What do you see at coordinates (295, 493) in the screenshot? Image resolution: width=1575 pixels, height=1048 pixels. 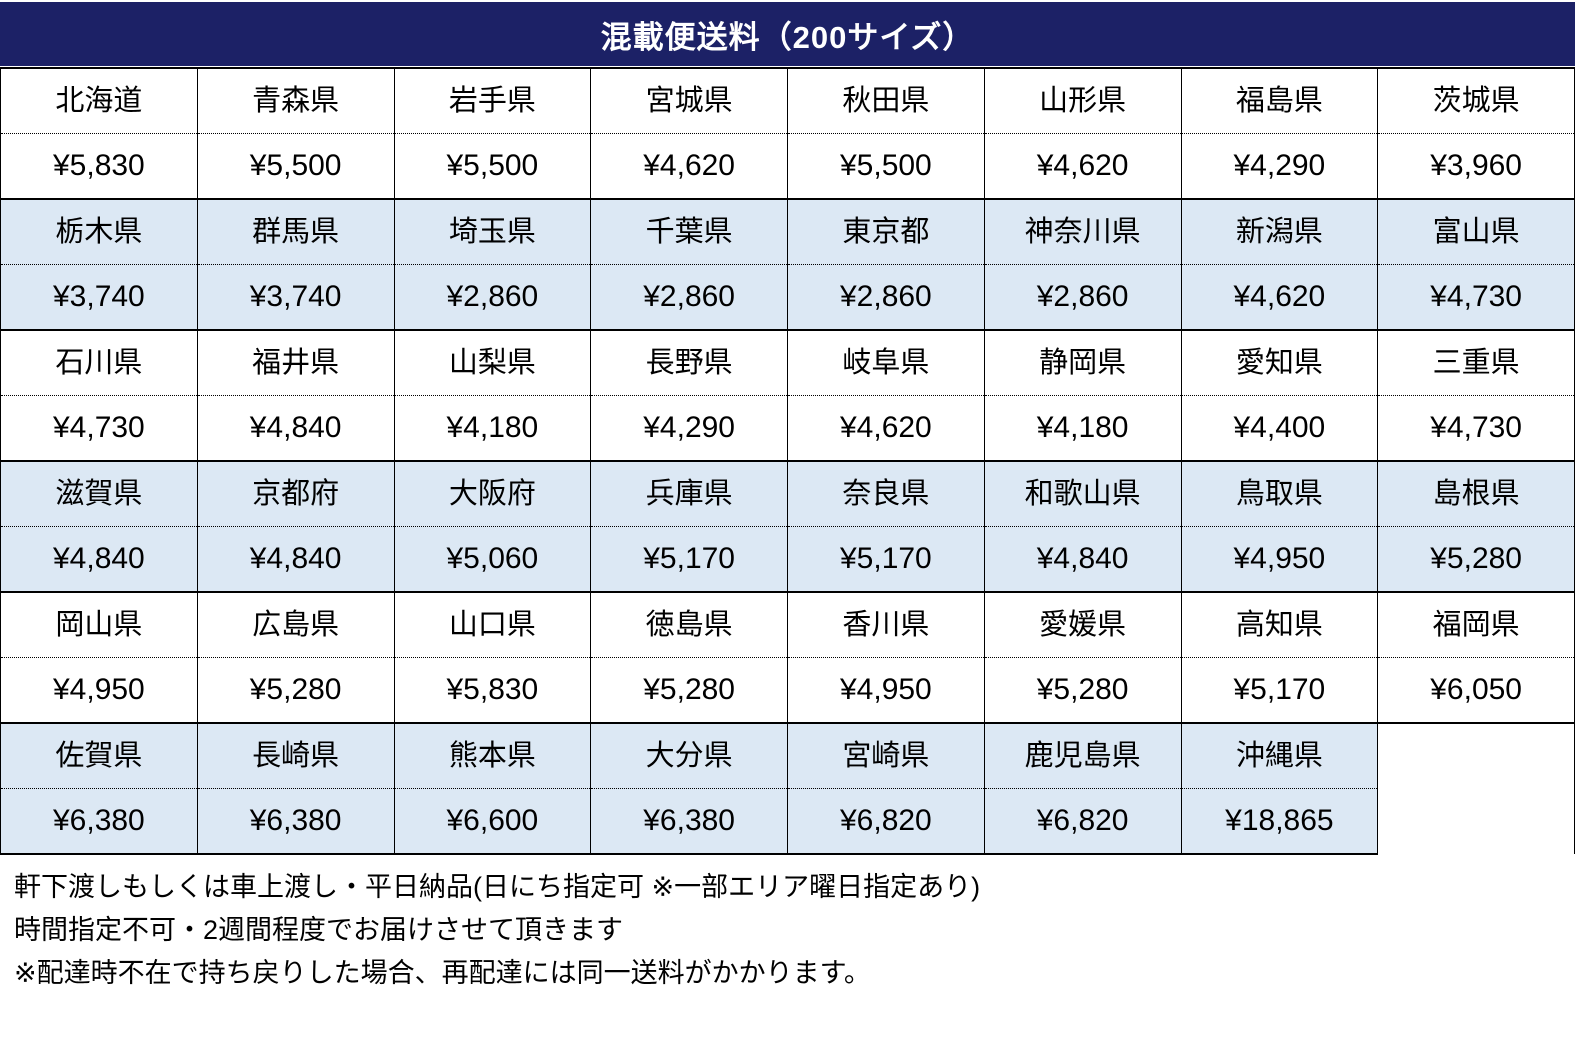 I see `prefecture-cell: 京都府` at bounding box center [295, 493].